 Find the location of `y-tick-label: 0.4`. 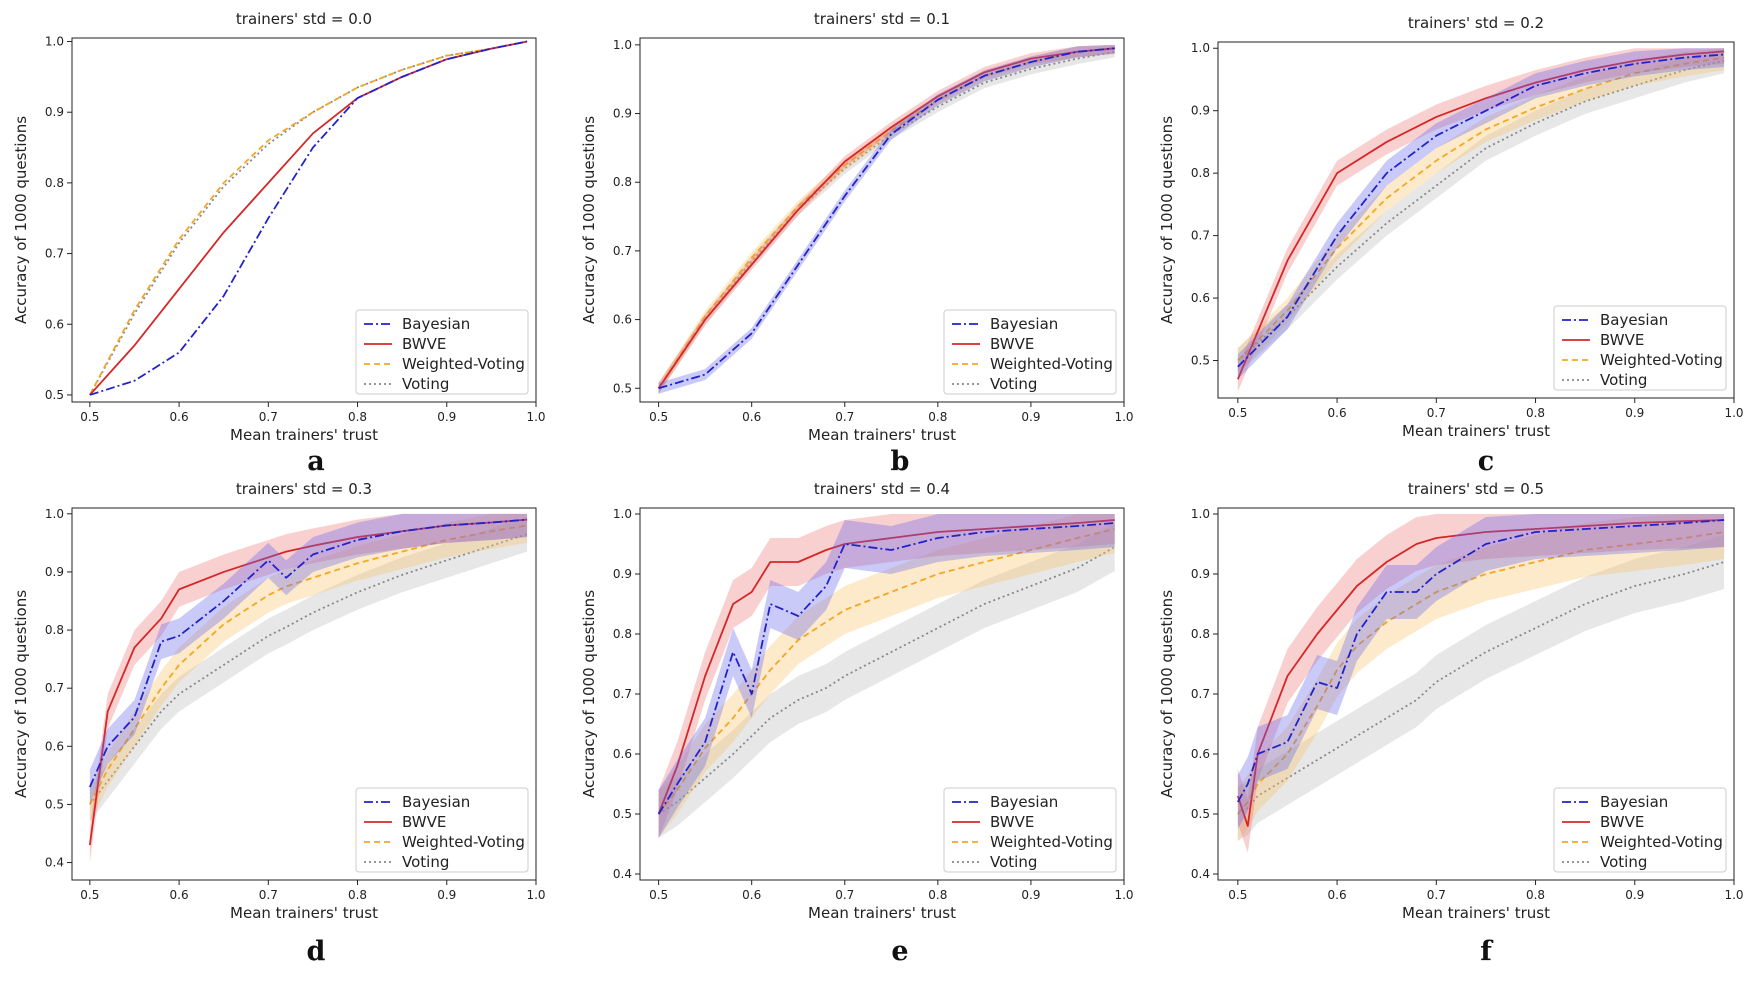

y-tick-label: 0.4 is located at coordinates (54, 863).